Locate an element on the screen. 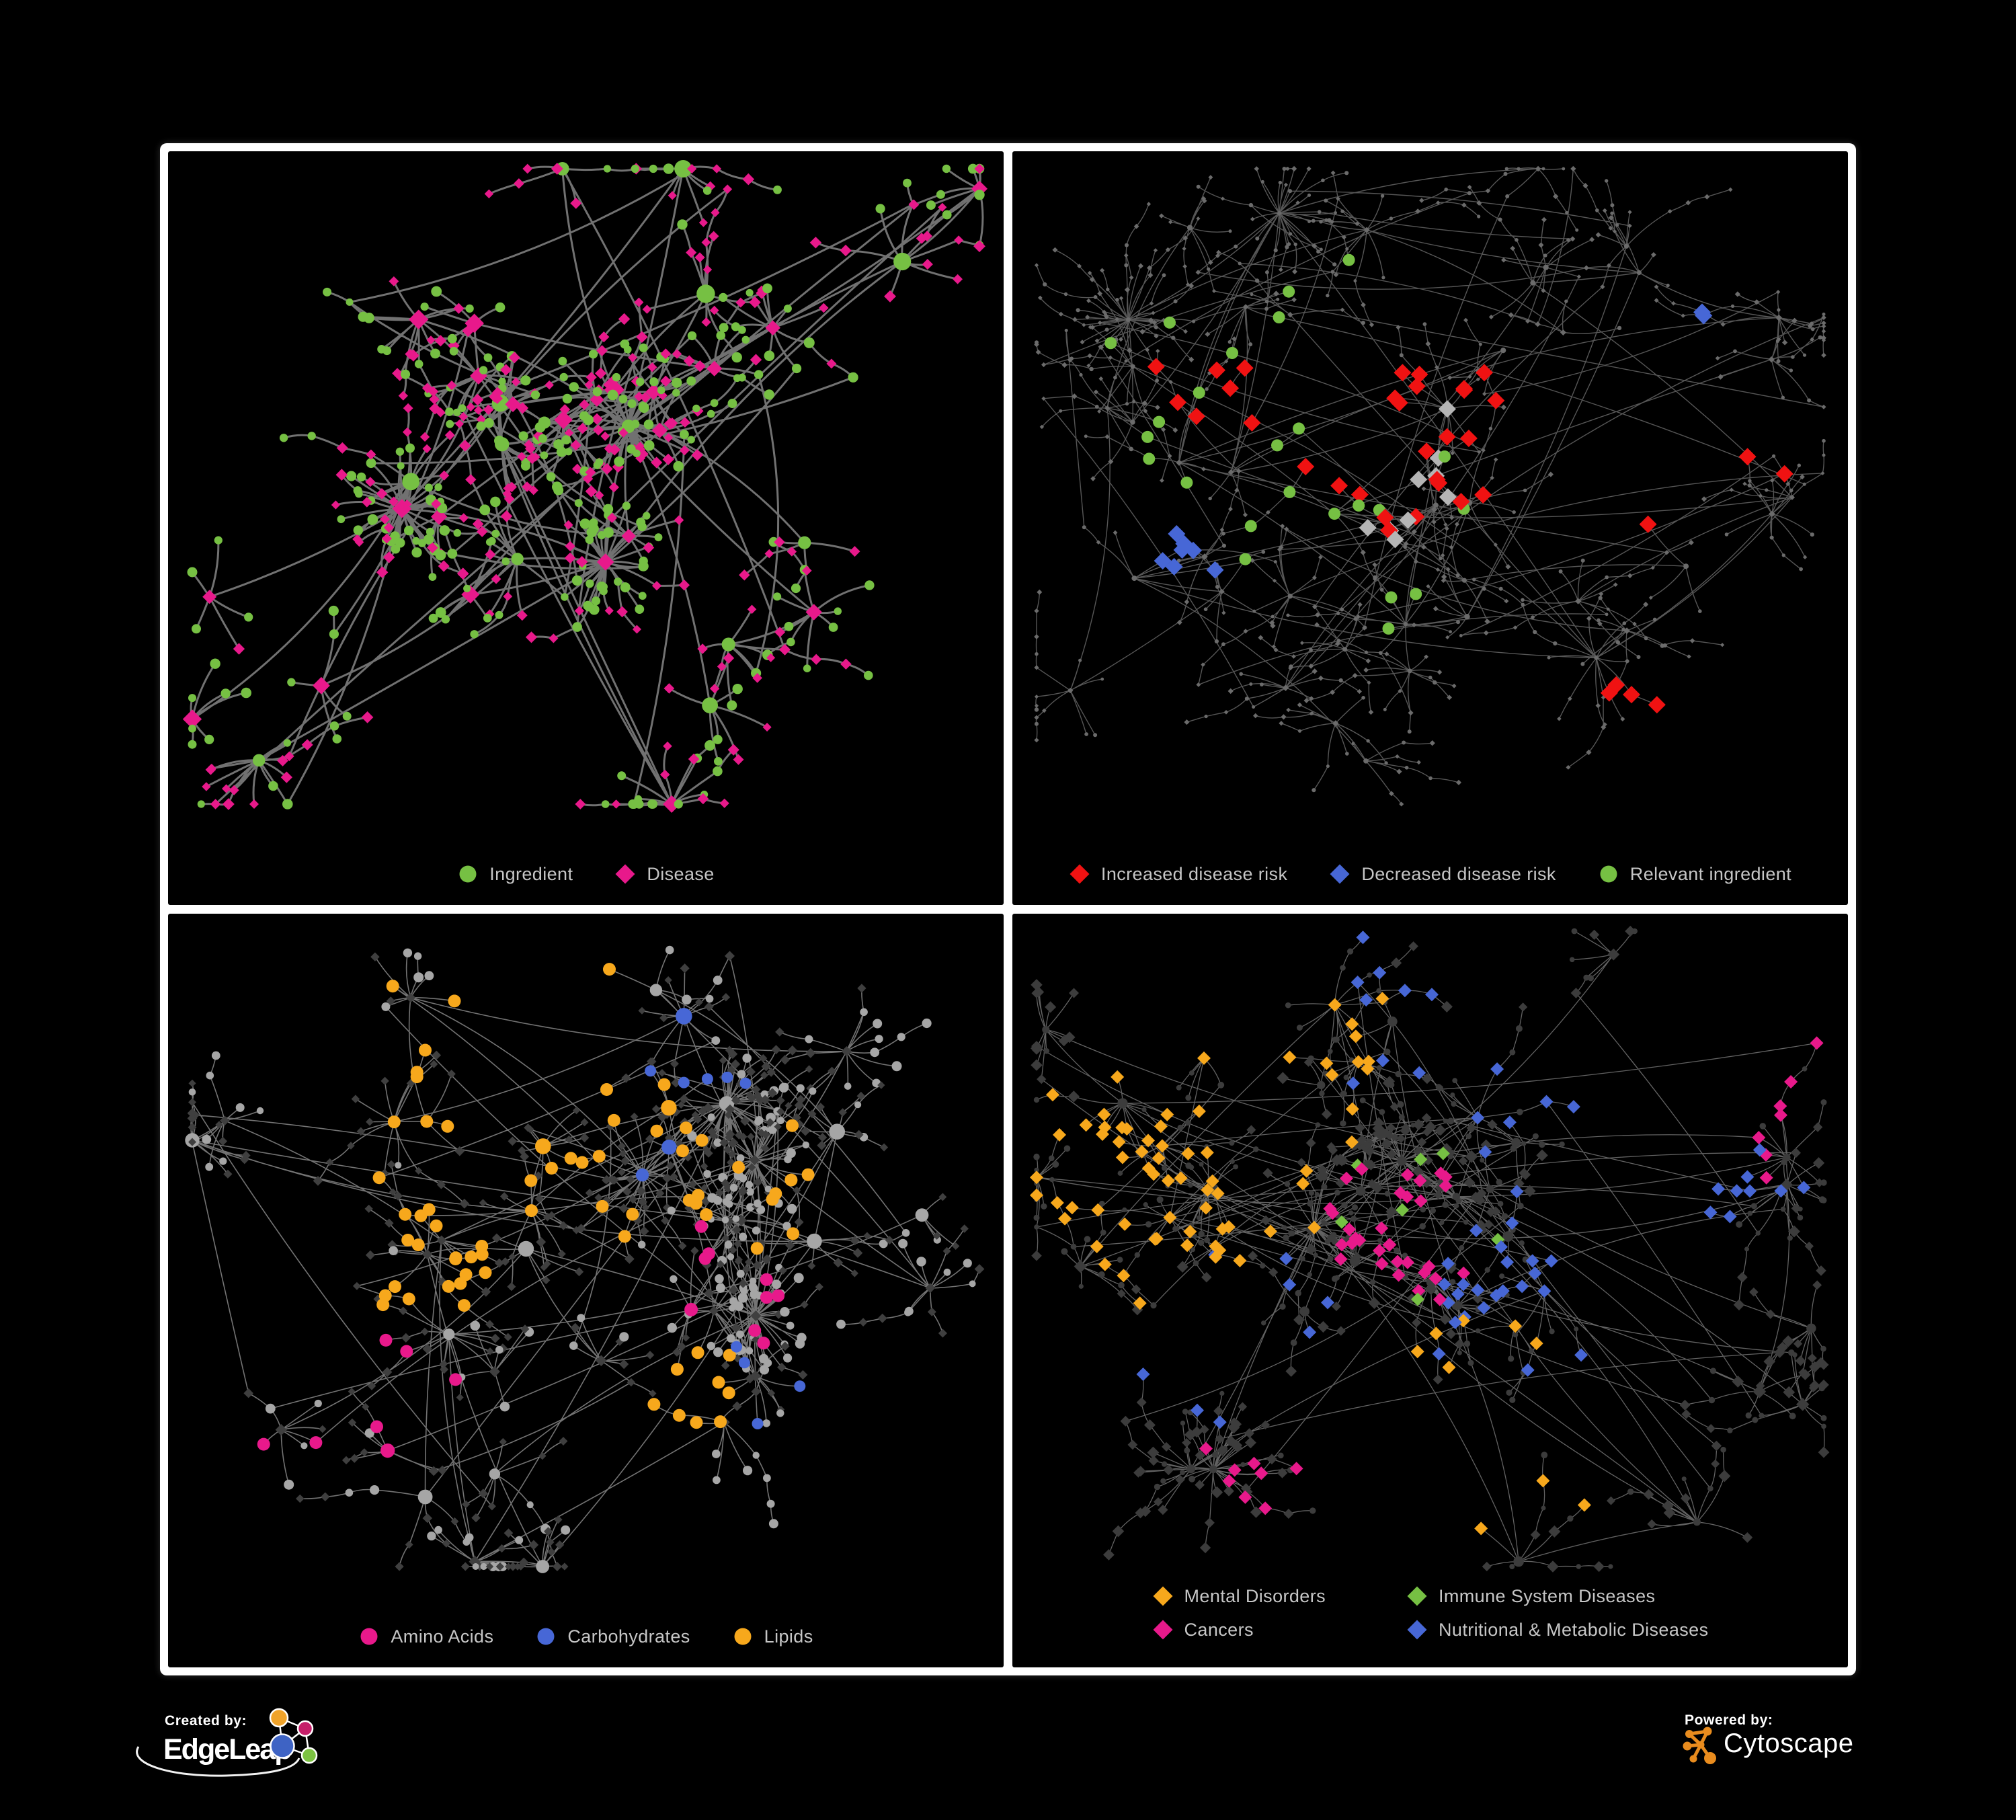 The height and width of the screenshot is (1820, 2016). network-edges is located at coordinates (1429, 486).